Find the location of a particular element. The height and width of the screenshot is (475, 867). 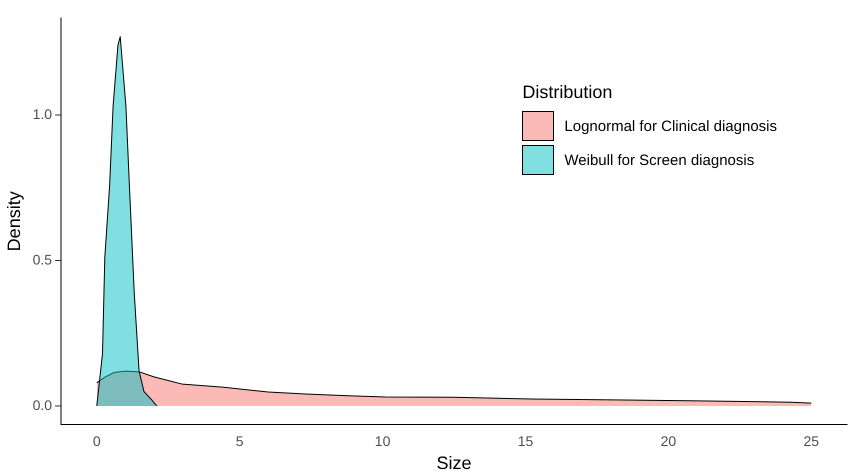

x-tick-label: 10 is located at coordinates (382, 440).